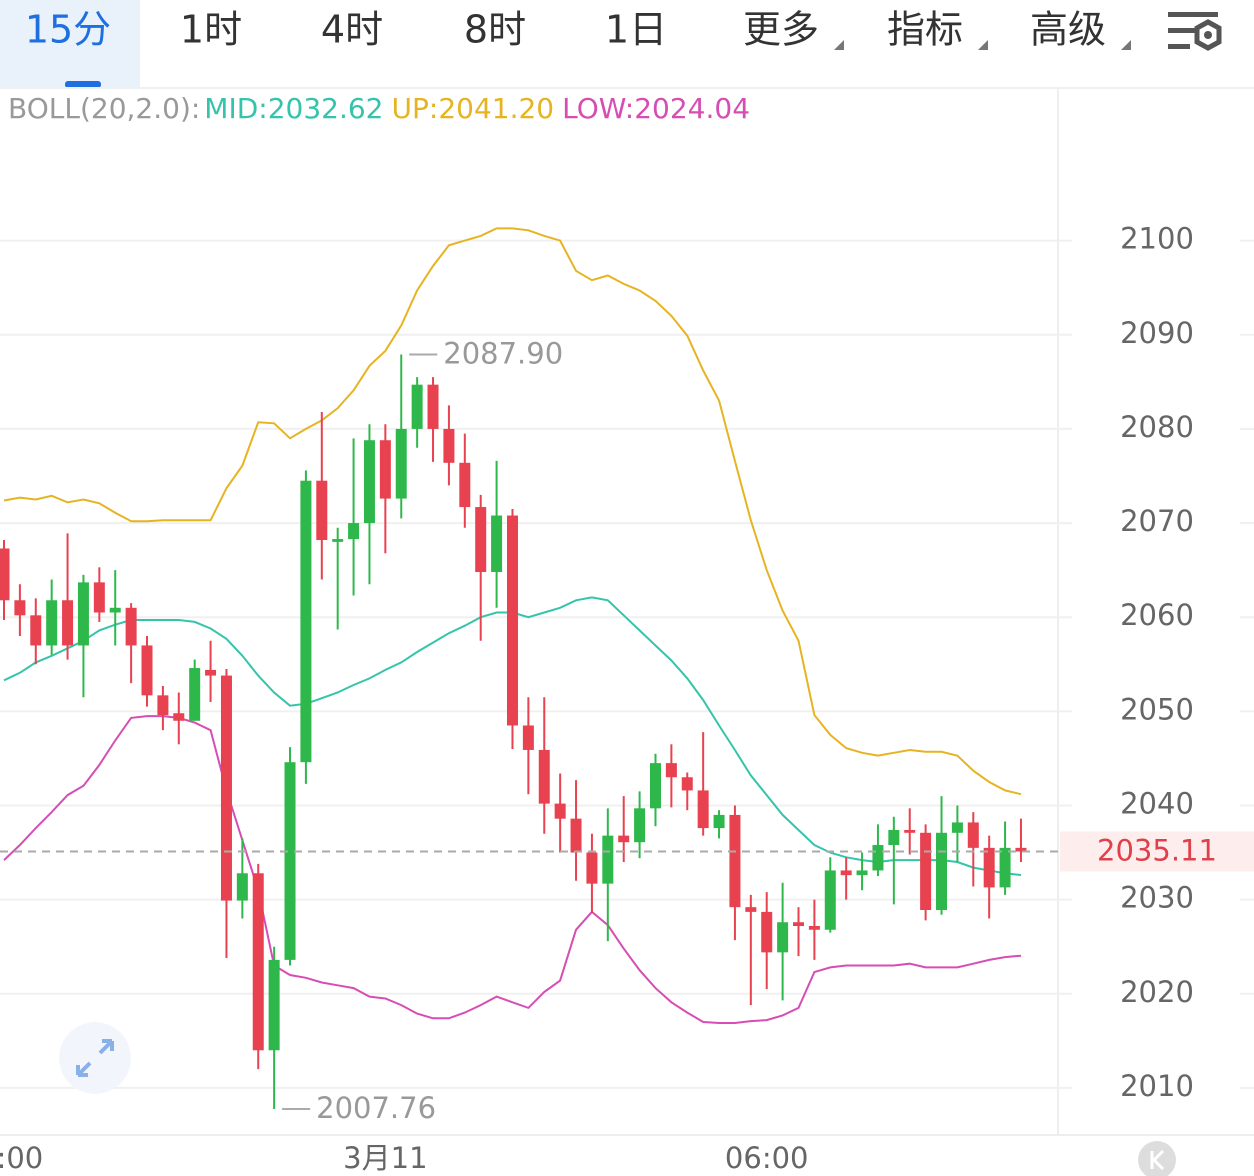 This screenshot has height=1176, width=1254. I want to click on last-price-label: 2035.11, so click(1157, 851).